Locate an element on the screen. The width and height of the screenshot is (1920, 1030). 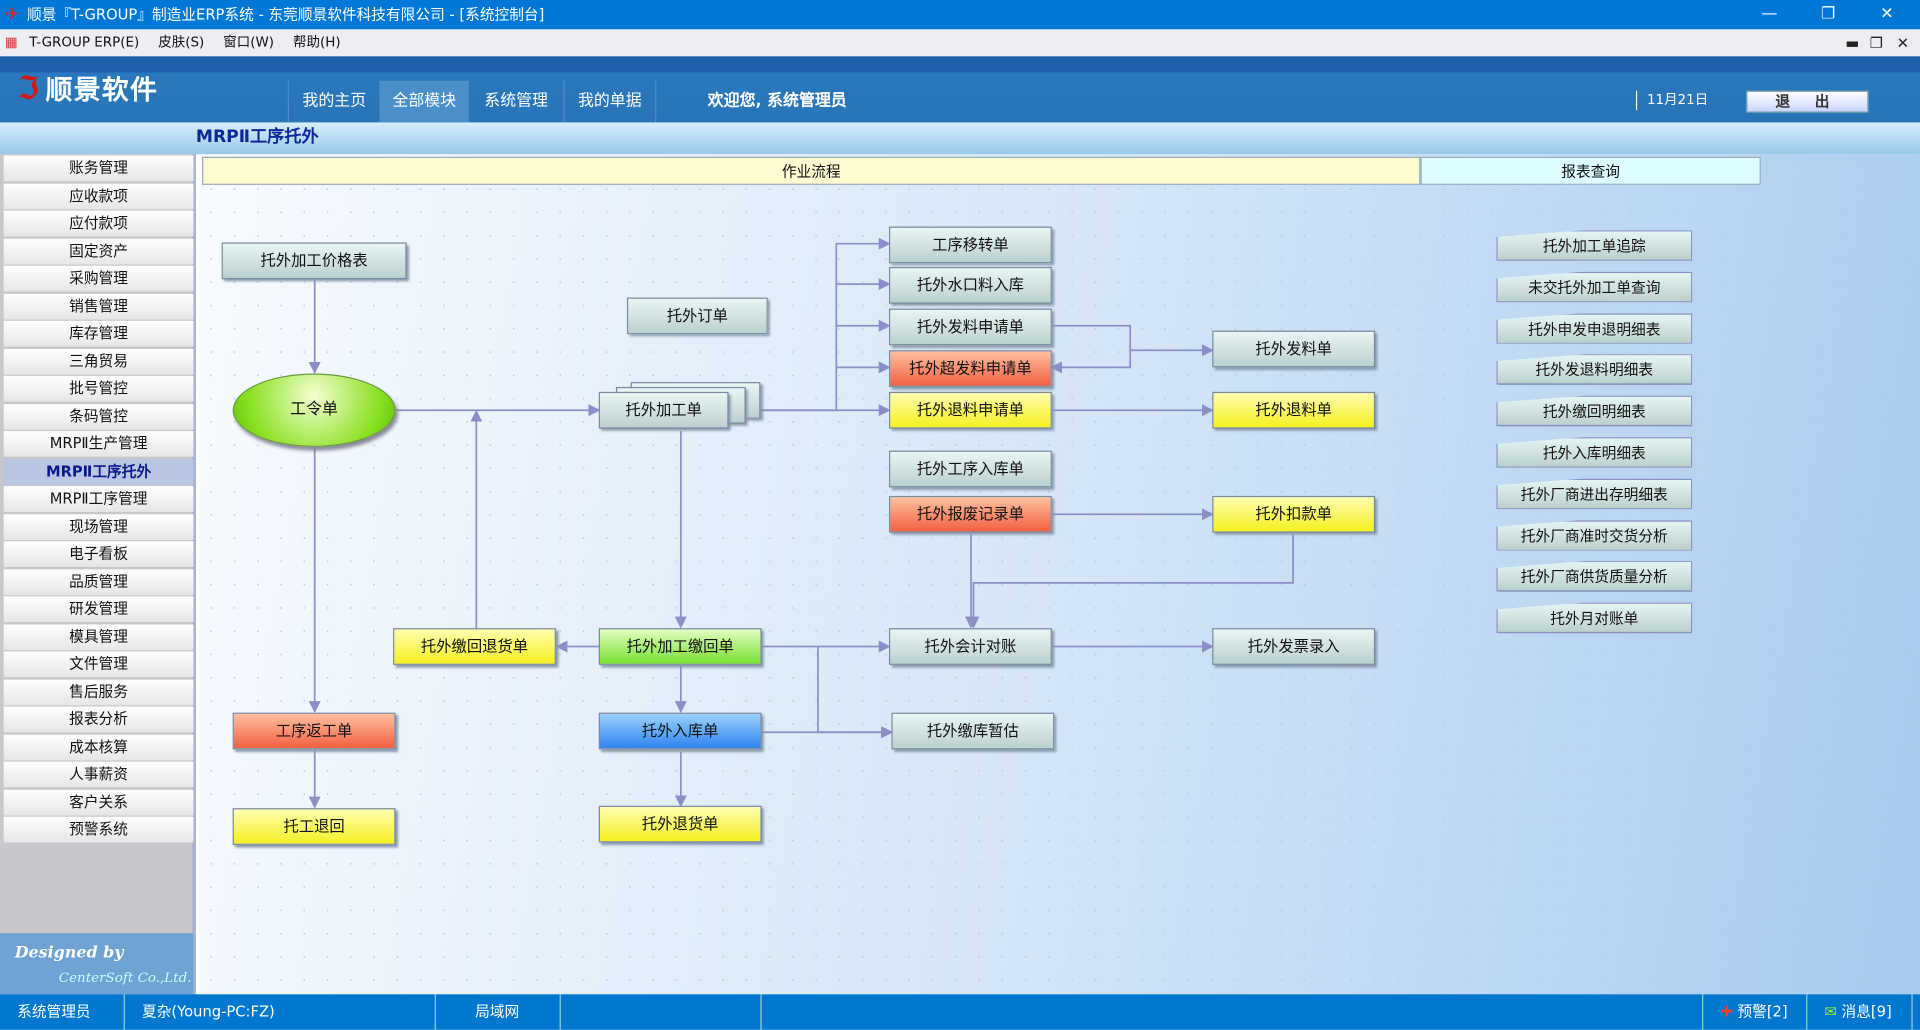
breadcrumb: MRPⅡ工序托外 is located at coordinates (960, 138).